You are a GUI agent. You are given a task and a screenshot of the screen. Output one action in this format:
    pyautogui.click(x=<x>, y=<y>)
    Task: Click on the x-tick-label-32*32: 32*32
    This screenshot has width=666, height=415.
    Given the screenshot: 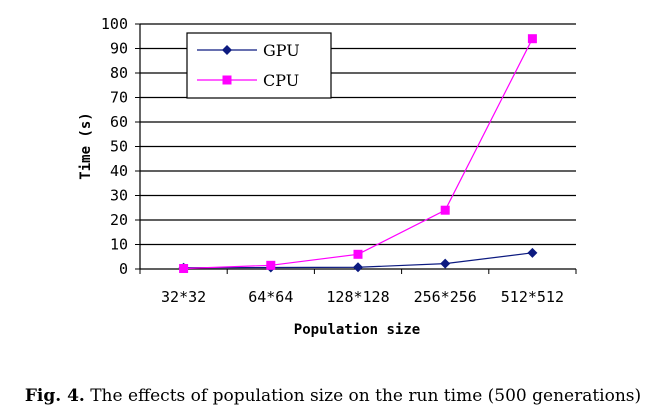 What is the action you would take?
    pyautogui.click(x=183, y=297)
    